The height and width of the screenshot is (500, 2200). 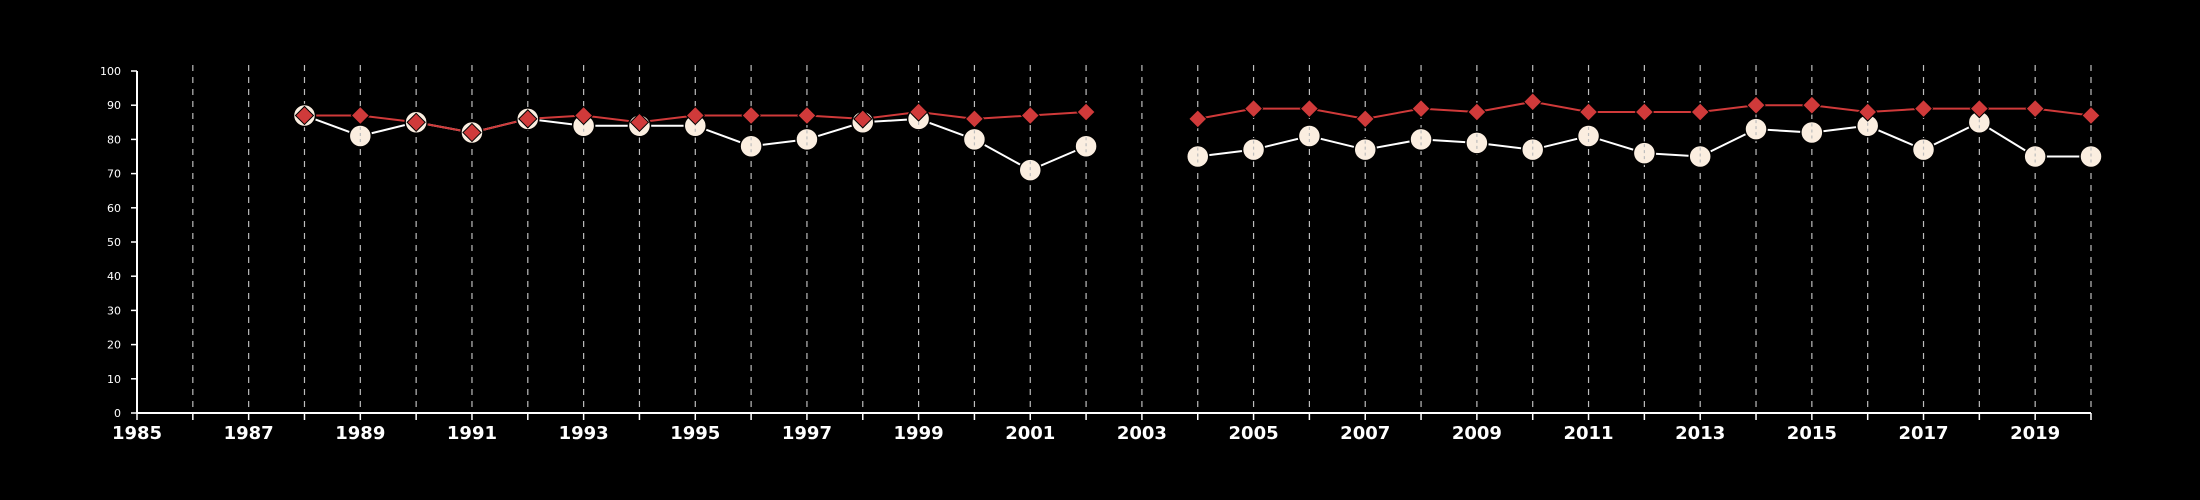 What do you see at coordinates (114, 276) in the screenshot?
I see `y-tick-label: 40` at bounding box center [114, 276].